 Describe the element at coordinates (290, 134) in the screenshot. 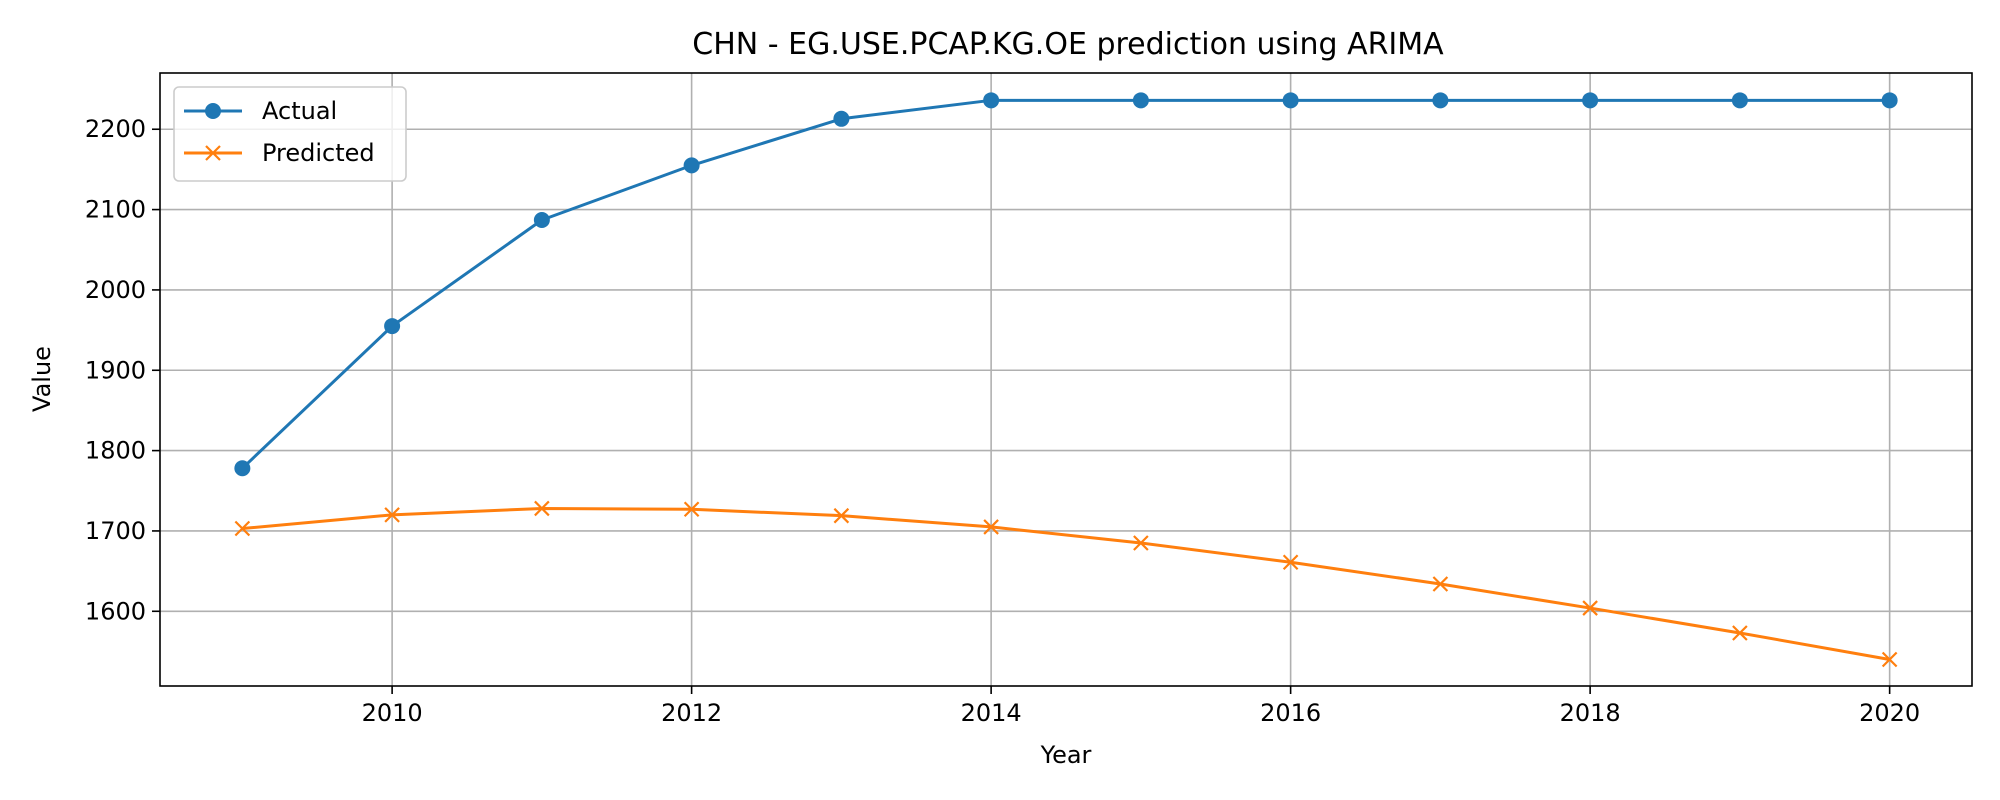

I see `legend: Actual Predicted` at that location.